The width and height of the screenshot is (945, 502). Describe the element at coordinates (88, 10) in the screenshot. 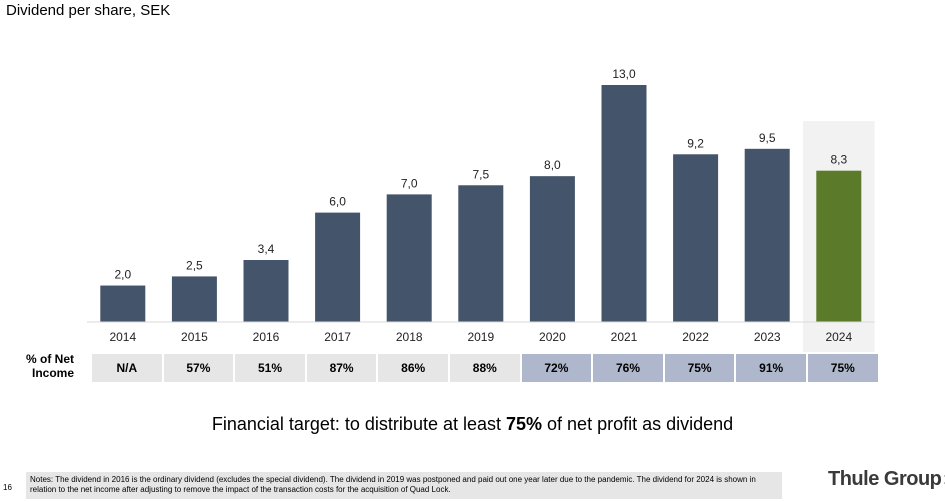

I see `chart-subtitle: Dividend per share, SEK` at that location.